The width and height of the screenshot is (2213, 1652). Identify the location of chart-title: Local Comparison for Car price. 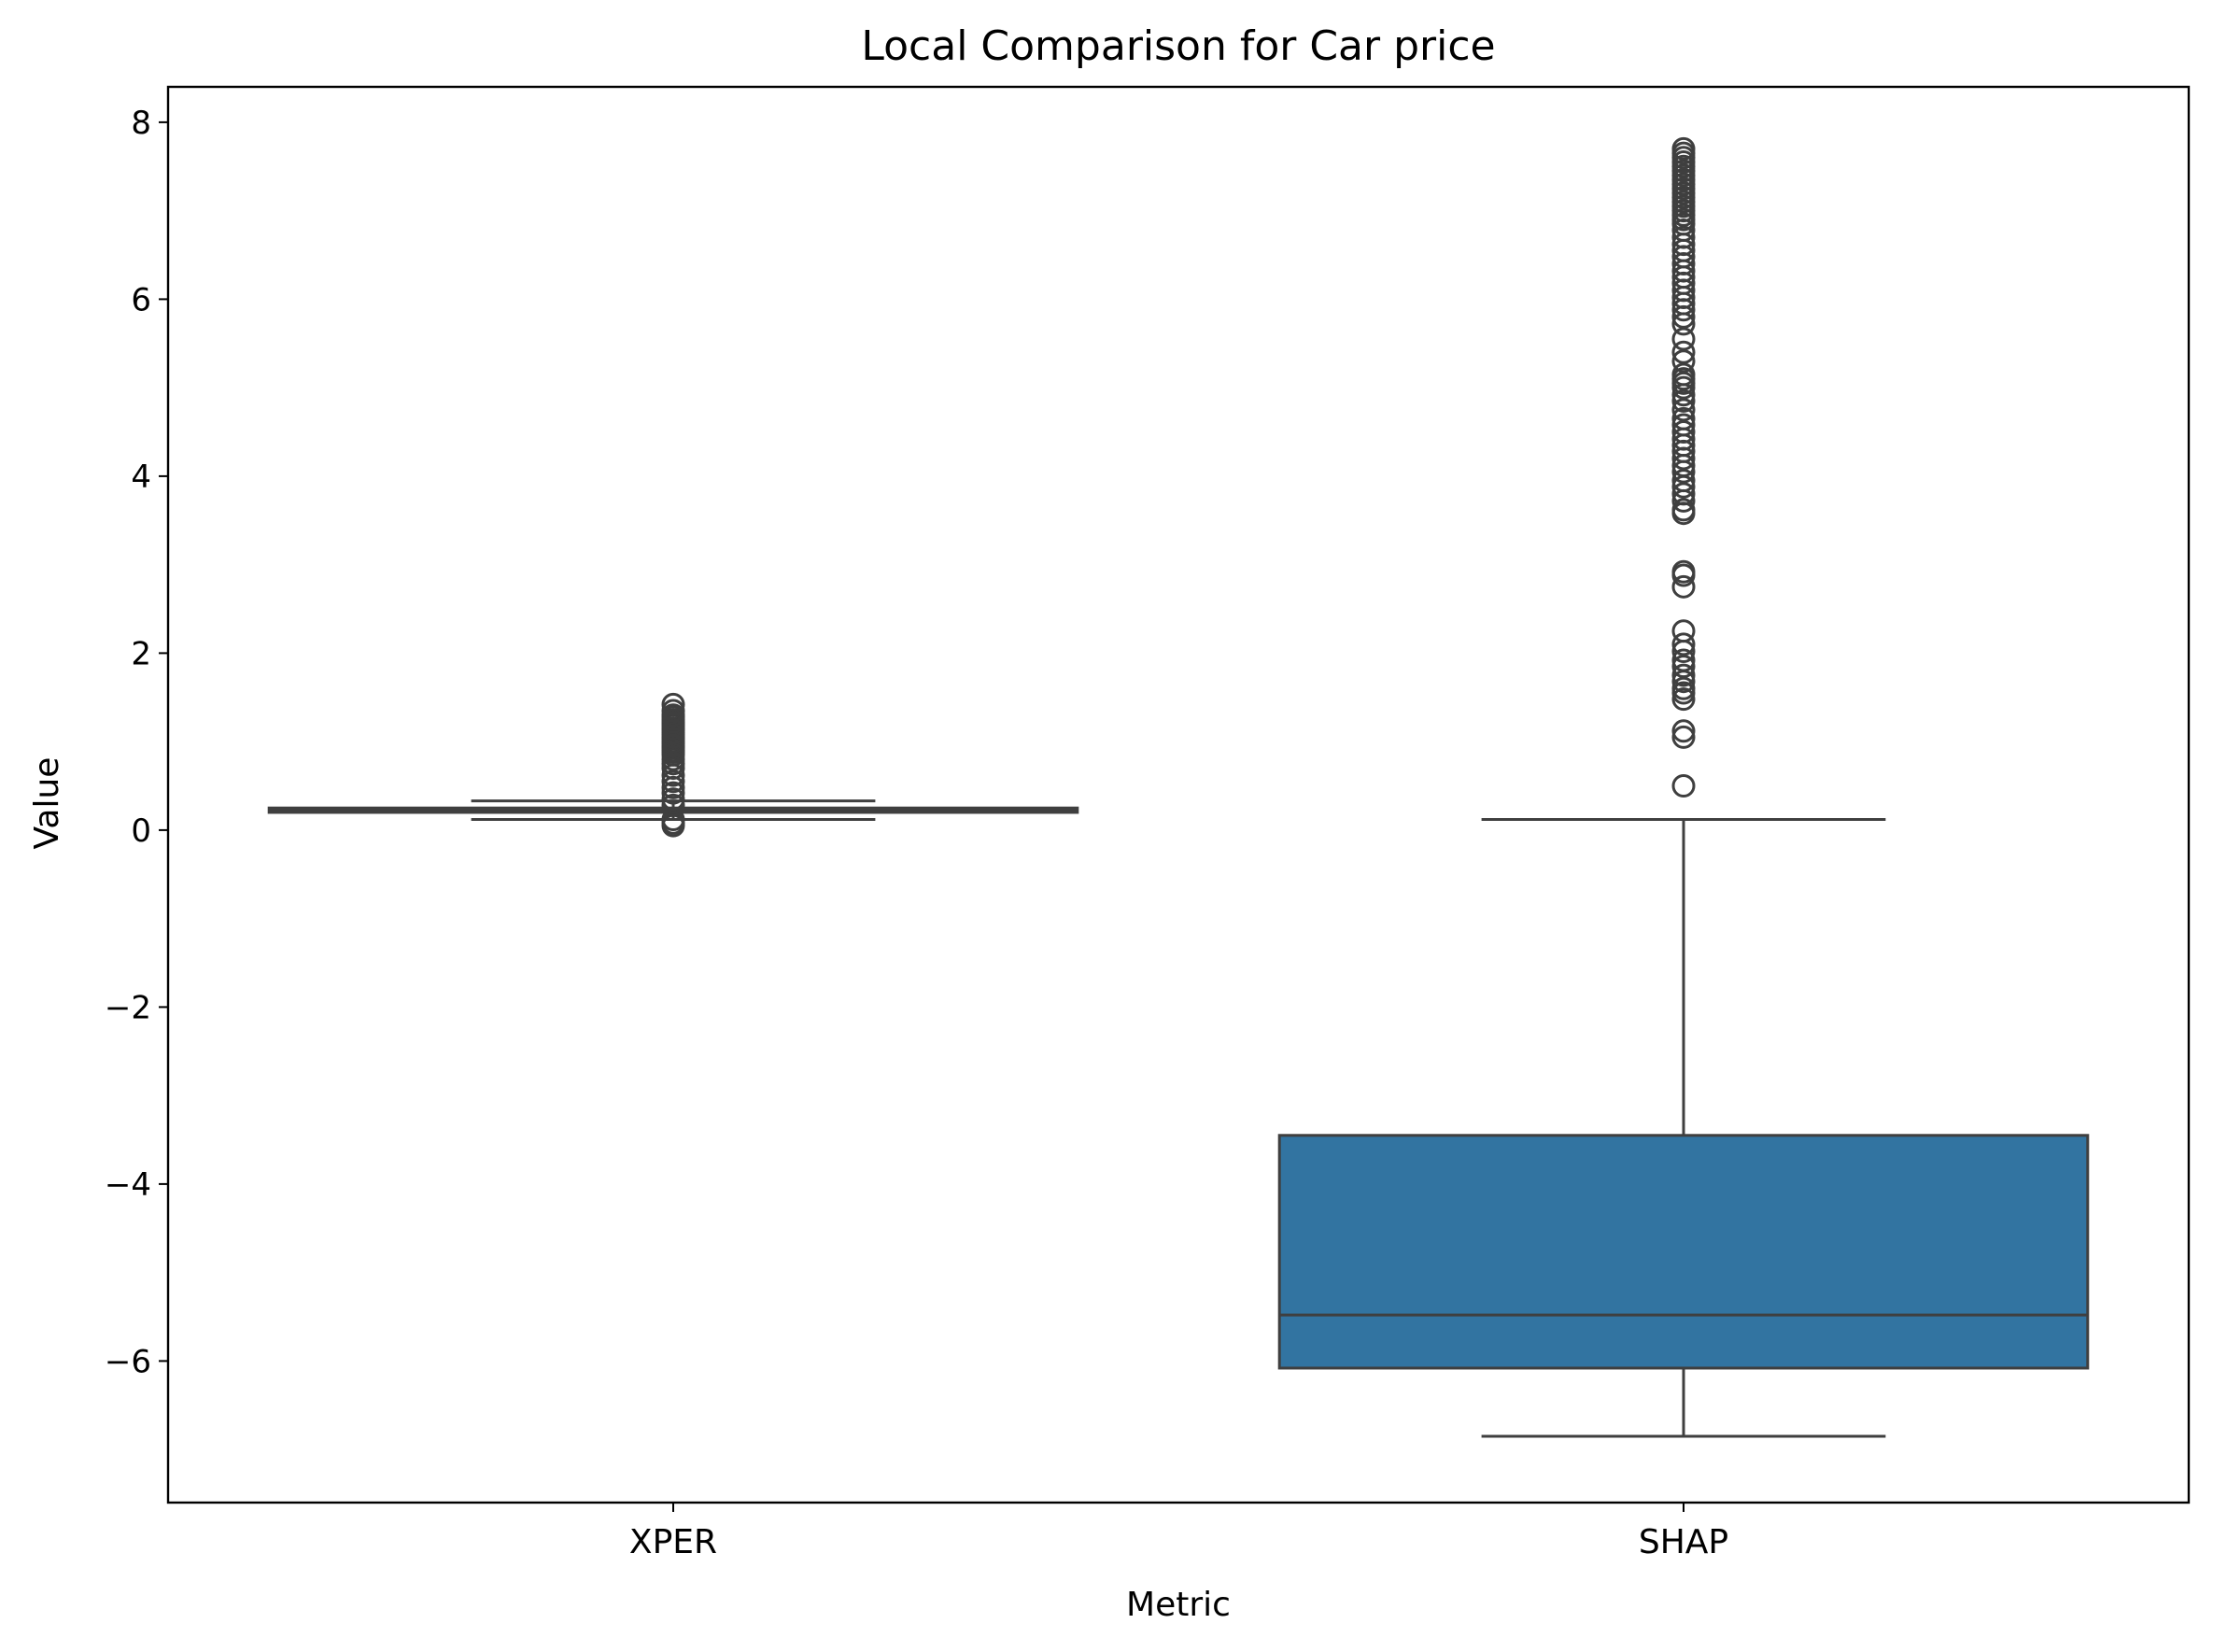
(1178, 46).